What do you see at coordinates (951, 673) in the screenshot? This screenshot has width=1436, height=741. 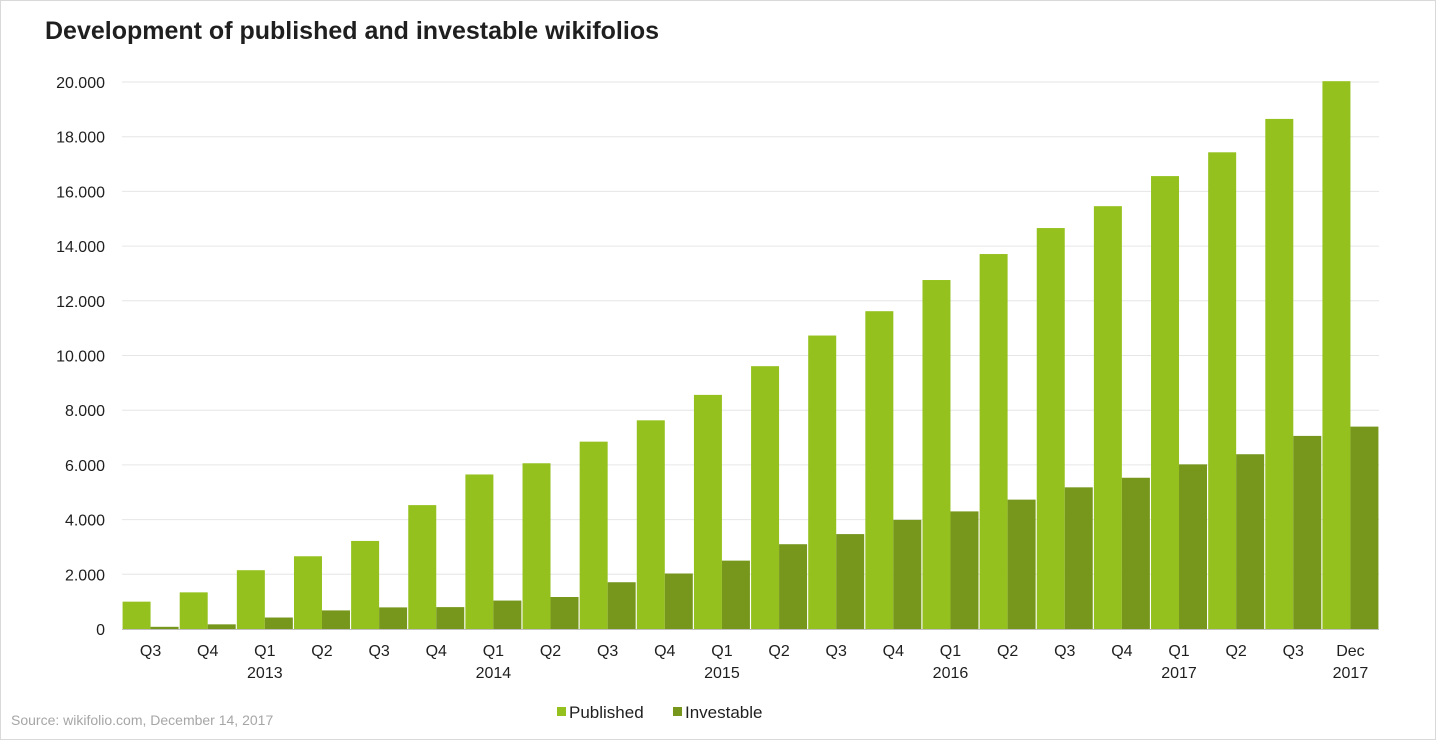 I see `x-tick-year-label: 2016` at bounding box center [951, 673].